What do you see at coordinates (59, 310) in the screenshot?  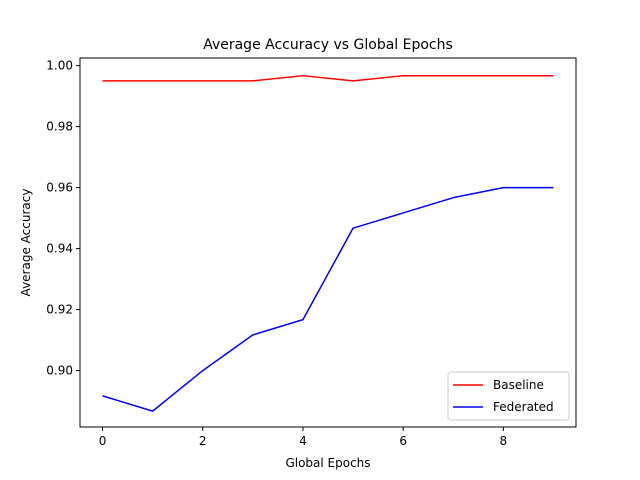 I see `y-tick-label: 0.92` at bounding box center [59, 310].